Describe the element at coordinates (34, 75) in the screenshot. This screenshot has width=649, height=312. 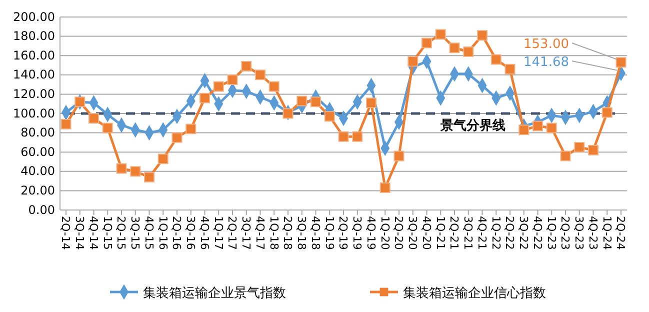
I see `y-tick-label: 140.00` at that location.